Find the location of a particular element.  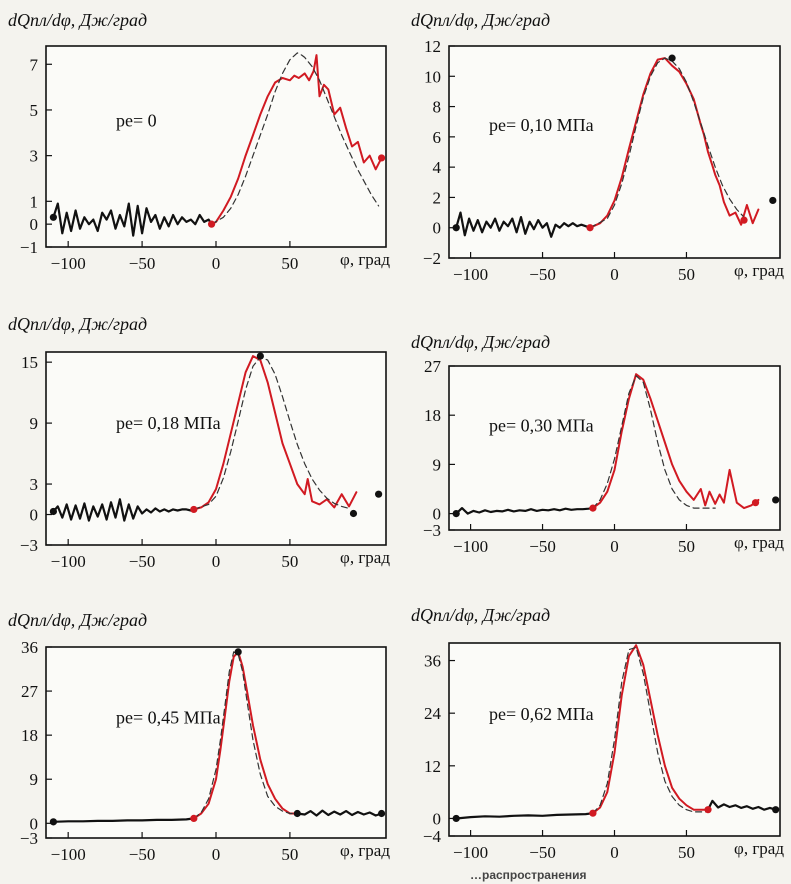

y-tick-label: 27 is located at coordinates (30, 691).